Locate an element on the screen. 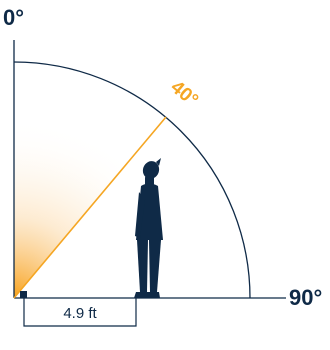 This screenshot has height=350, width=330. camera-sensor-icon is located at coordinates (23, 294).